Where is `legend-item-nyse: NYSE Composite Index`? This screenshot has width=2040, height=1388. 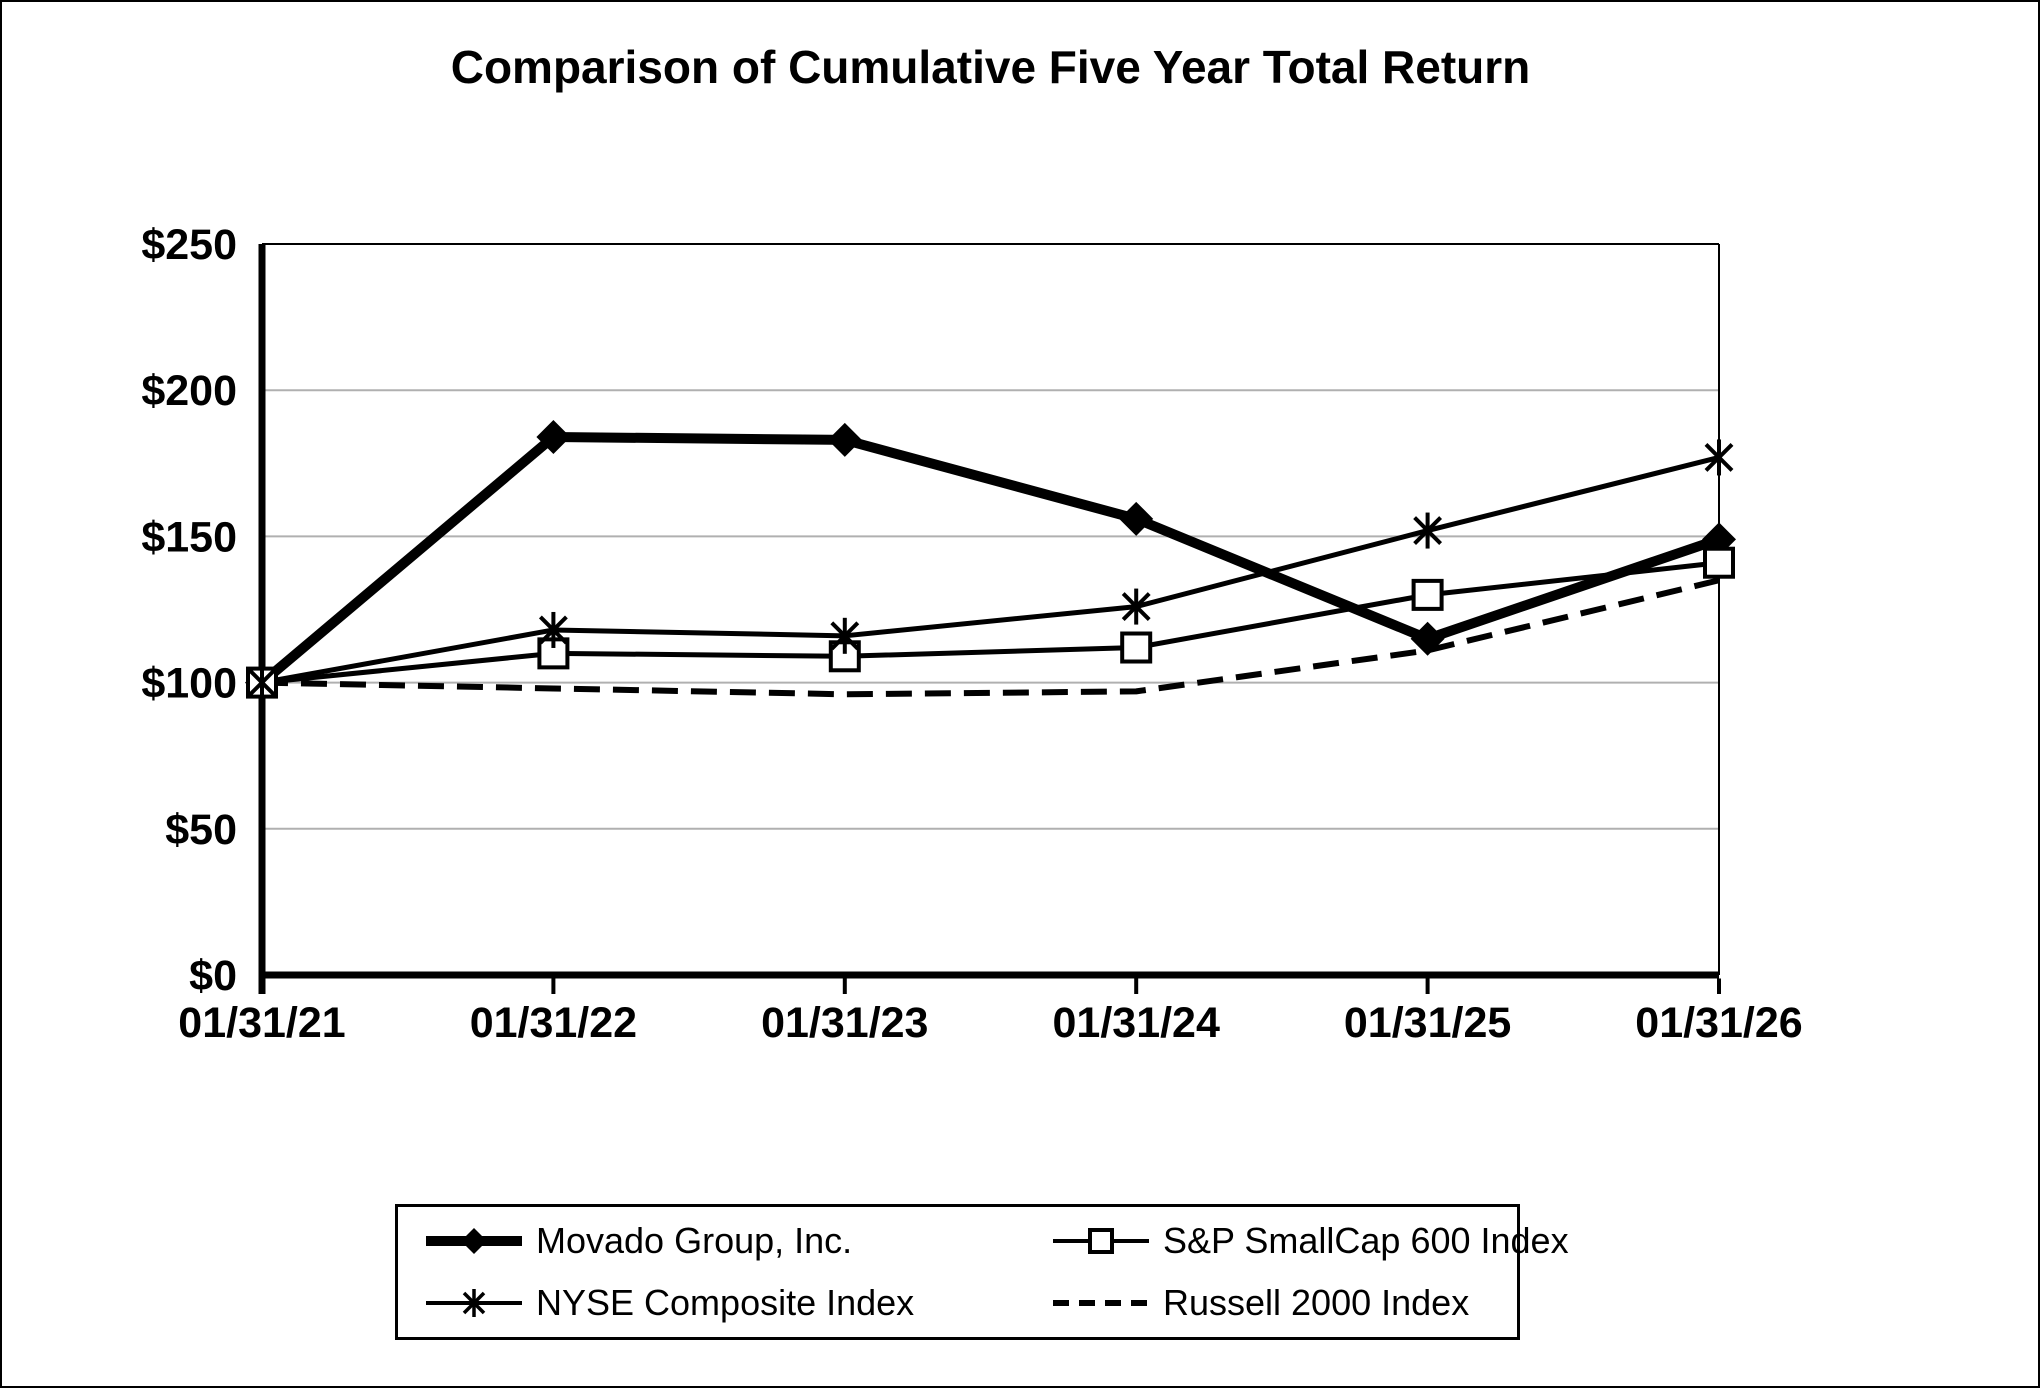 legend-item-nyse: NYSE Composite Index is located at coordinates (737, 1303).